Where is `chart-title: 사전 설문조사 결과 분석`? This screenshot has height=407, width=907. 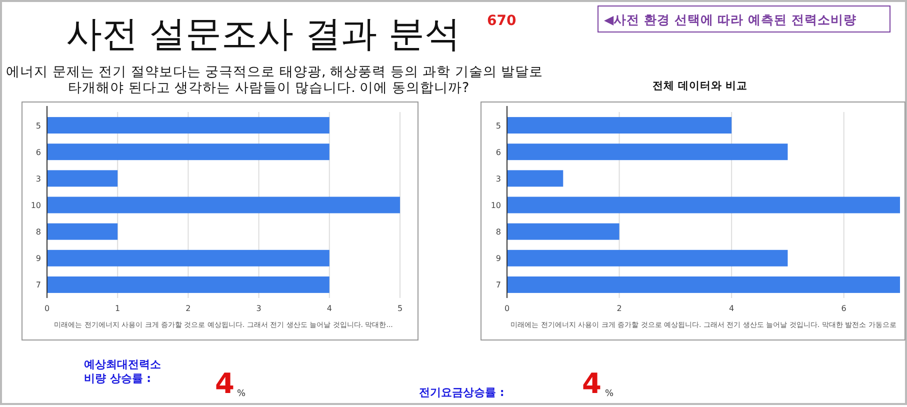 chart-title: 사전 설문조사 결과 분석 is located at coordinates (263, 34).